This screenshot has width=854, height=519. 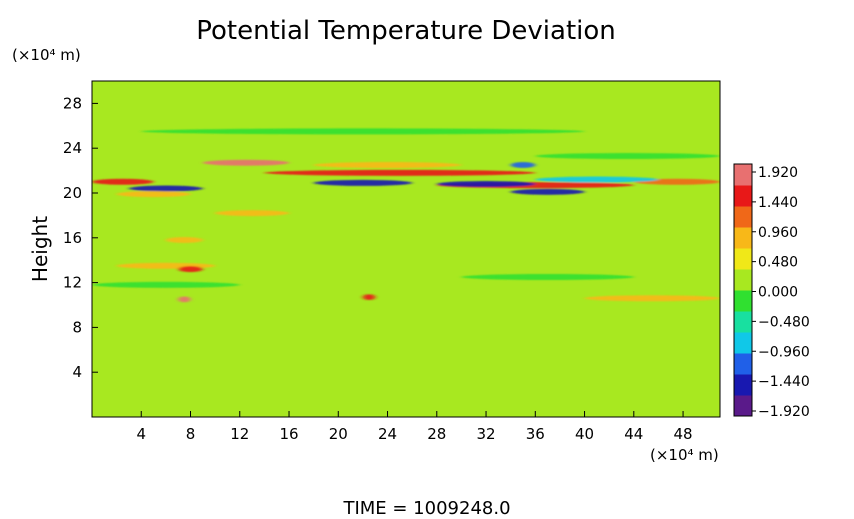 What do you see at coordinates (191, 434) in the screenshot?
I see `x-tick-label: 8` at bounding box center [191, 434].